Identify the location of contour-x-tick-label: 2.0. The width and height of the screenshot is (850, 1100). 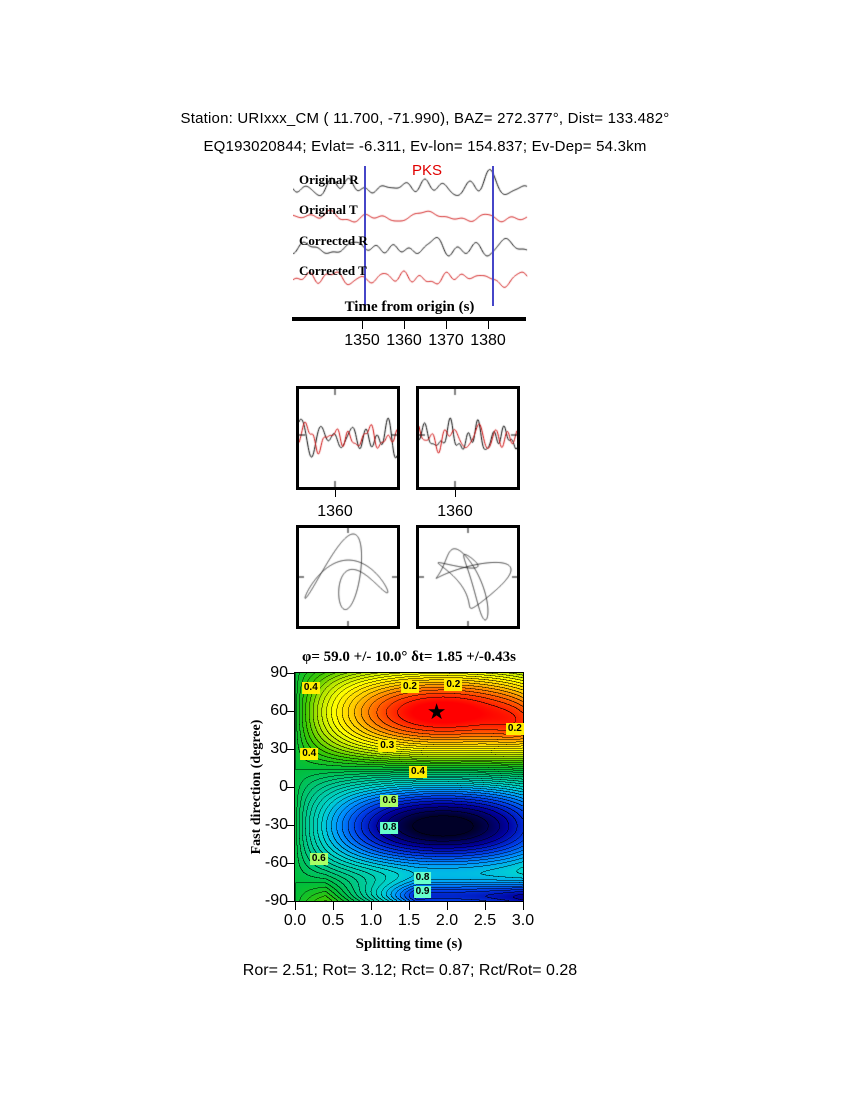
(447, 920).